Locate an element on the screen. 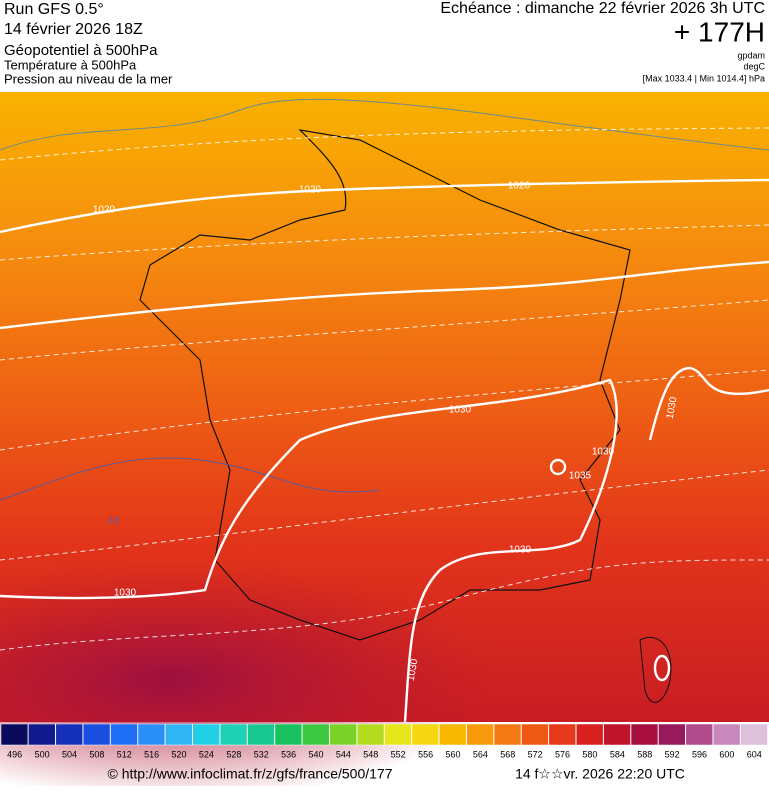 Image resolution: width=769 pixels, height=791 pixels. scale-label: 600 is located at coordinates (726, 754).